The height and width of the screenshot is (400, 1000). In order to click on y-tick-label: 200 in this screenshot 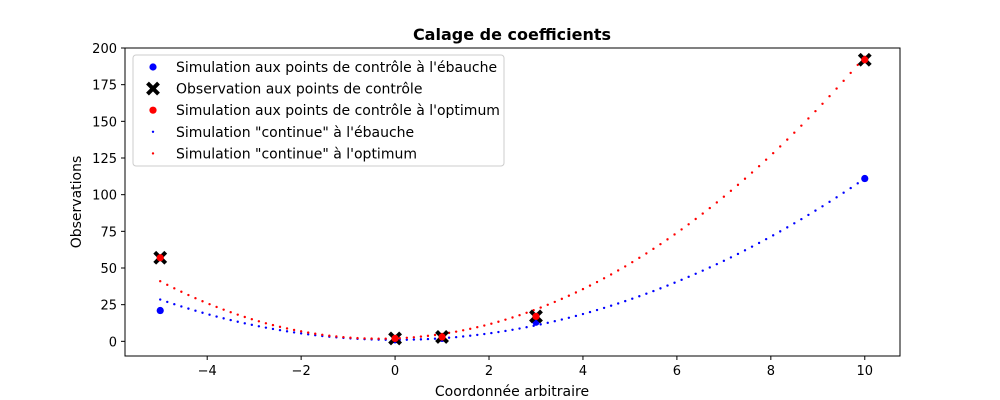, I will do `click(104, 49)`.